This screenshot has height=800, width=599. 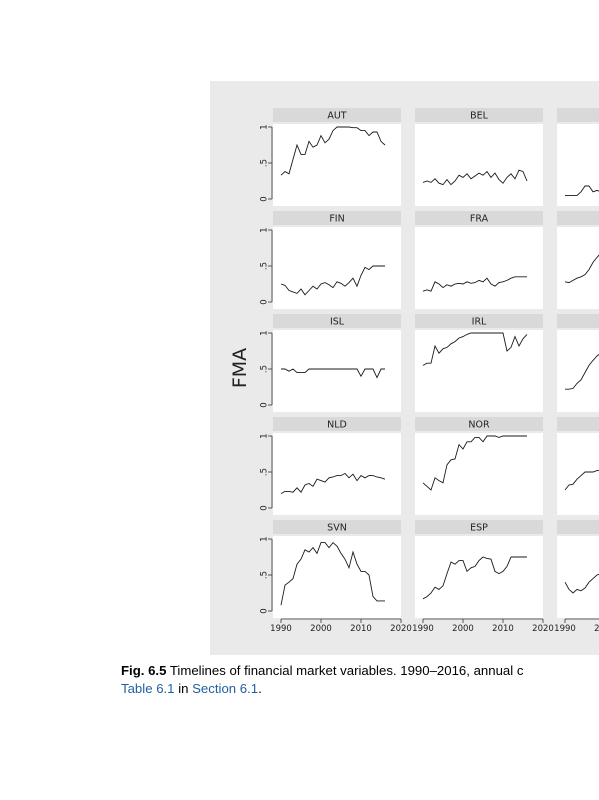 I want to click on panel-col3-row3, so click(x=578, y=363).